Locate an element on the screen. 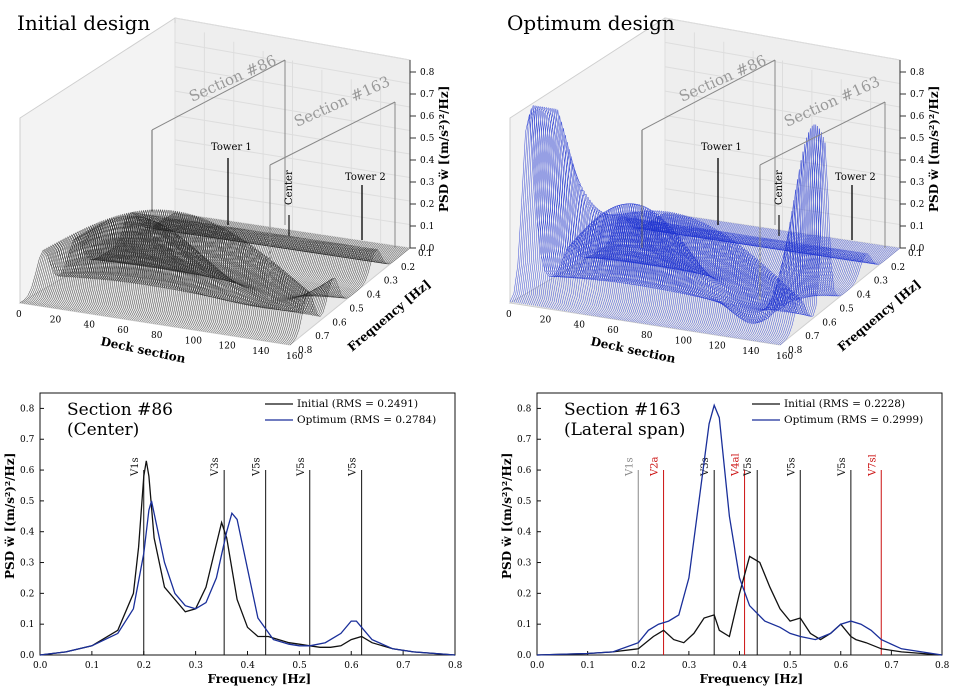  x-tick-label: 0 is located at coordinates (19, 315).